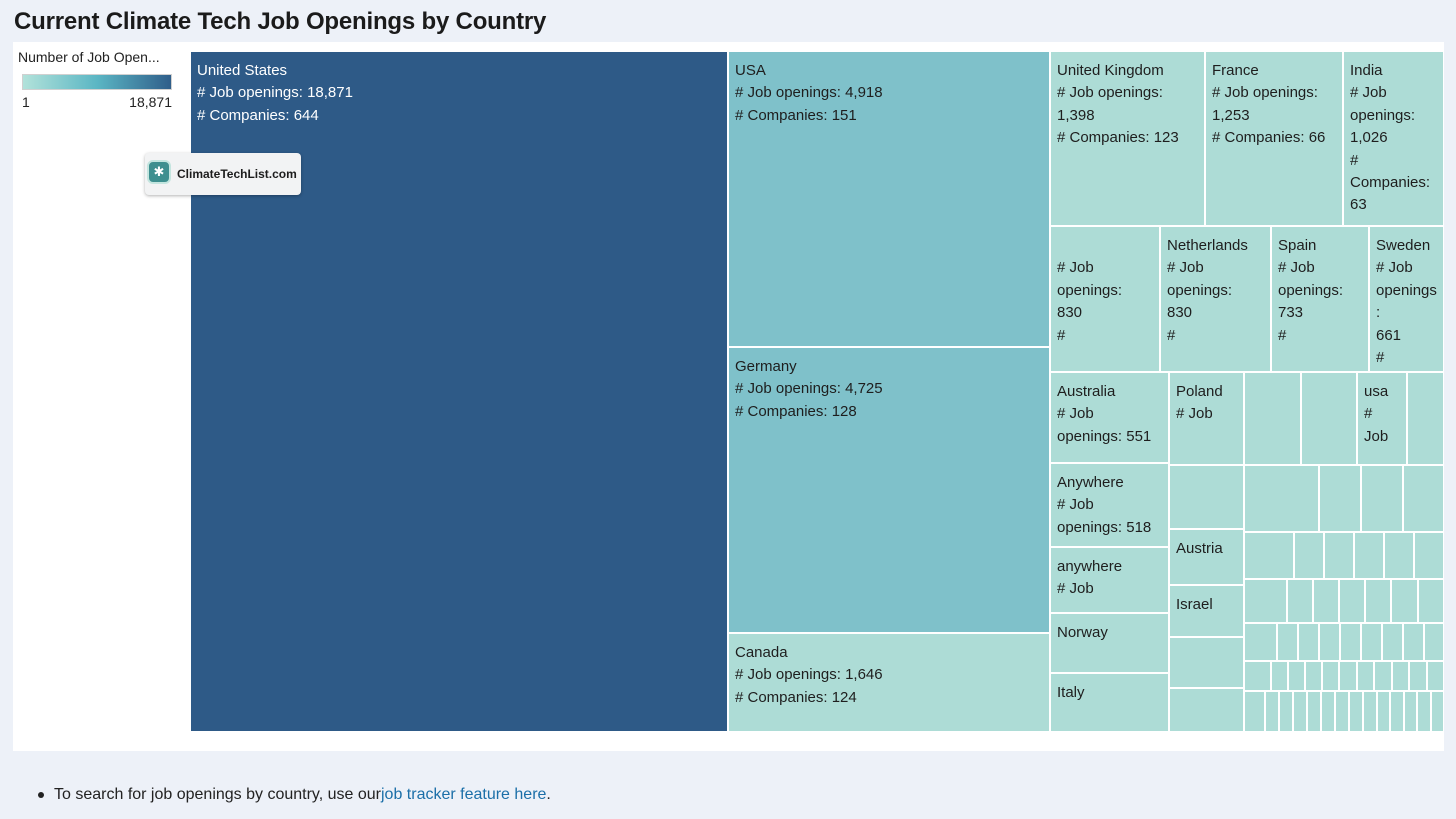 The width and height of the screenshot is (1456, 819). What do you see at coordinates (1199, 548) in the screenshot?
I see `tile-label: Austria` at bounding box center [1199, 548].